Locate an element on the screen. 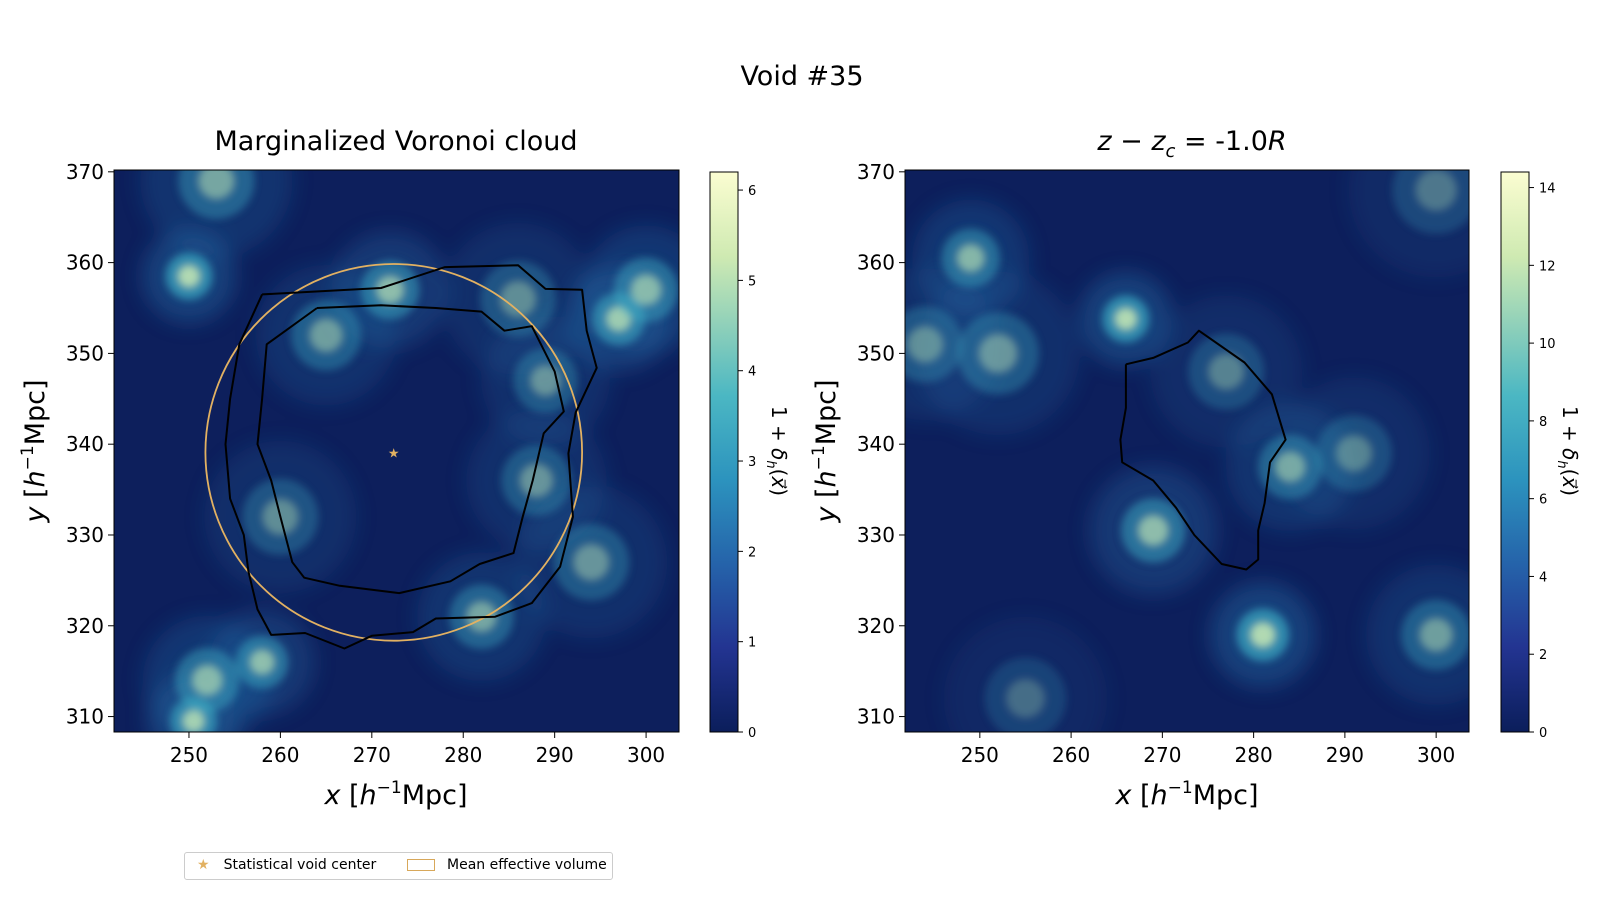  inner-void-contour is located at coordinates (410, 449).